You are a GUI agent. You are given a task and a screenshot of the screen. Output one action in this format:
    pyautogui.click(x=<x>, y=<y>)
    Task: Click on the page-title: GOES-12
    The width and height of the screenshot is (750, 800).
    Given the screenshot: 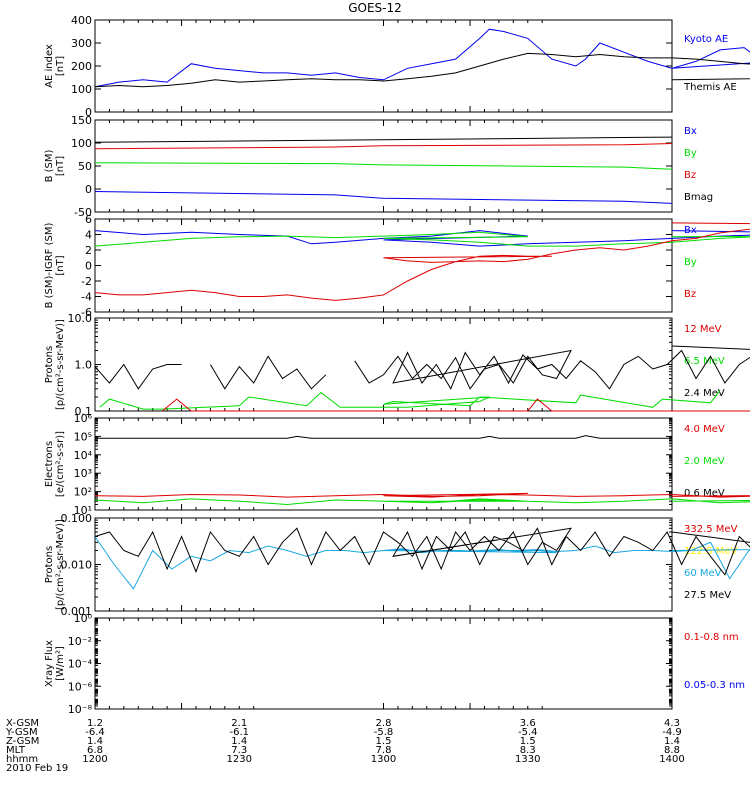 What is the action you would take?
    pyautogui.click(x=375, y=8)
    